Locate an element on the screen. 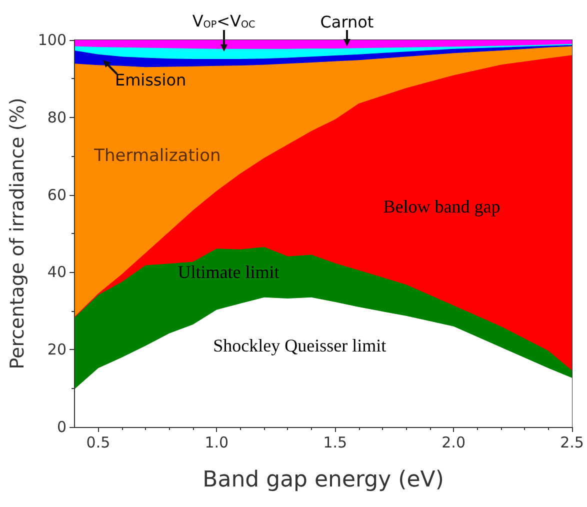 The height and width of the screenshot is (507, 587). x-tick-label: 0.5 is located at coordinates (98, 443).